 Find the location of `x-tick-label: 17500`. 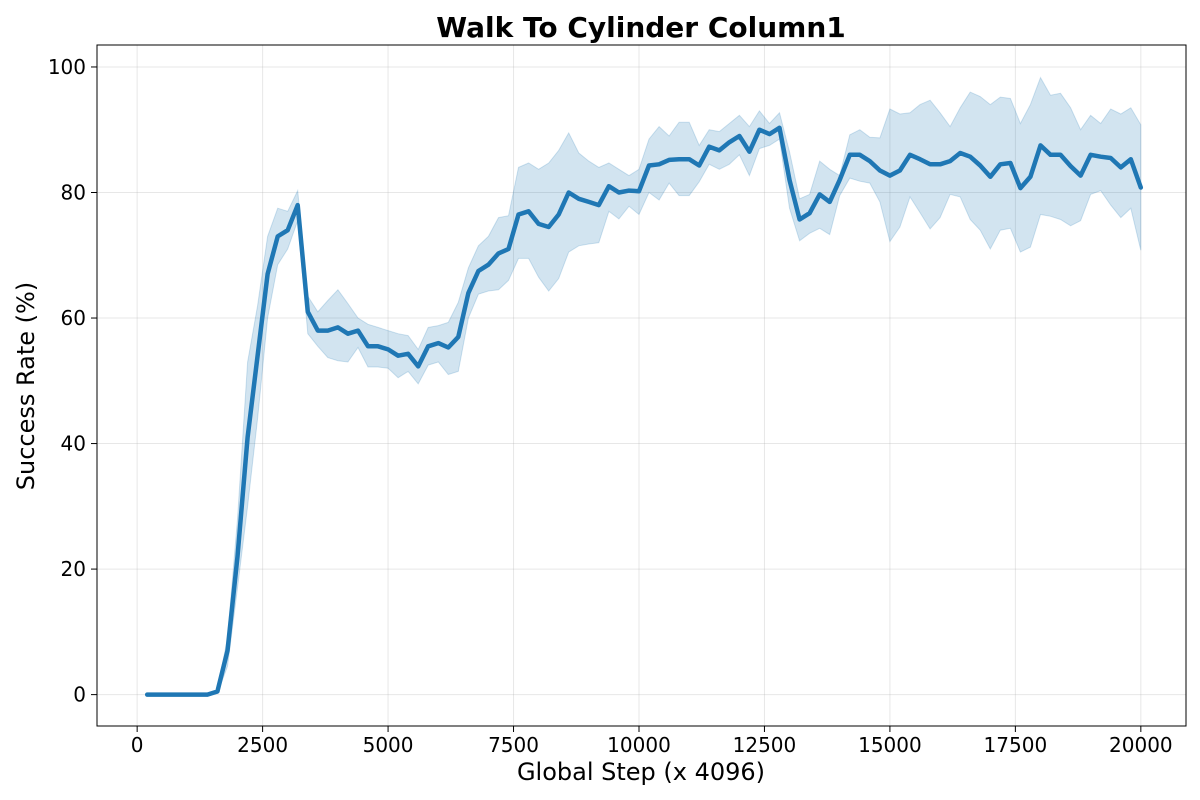

x-tick-label: 17500 is located at coordinates (1016, 745).